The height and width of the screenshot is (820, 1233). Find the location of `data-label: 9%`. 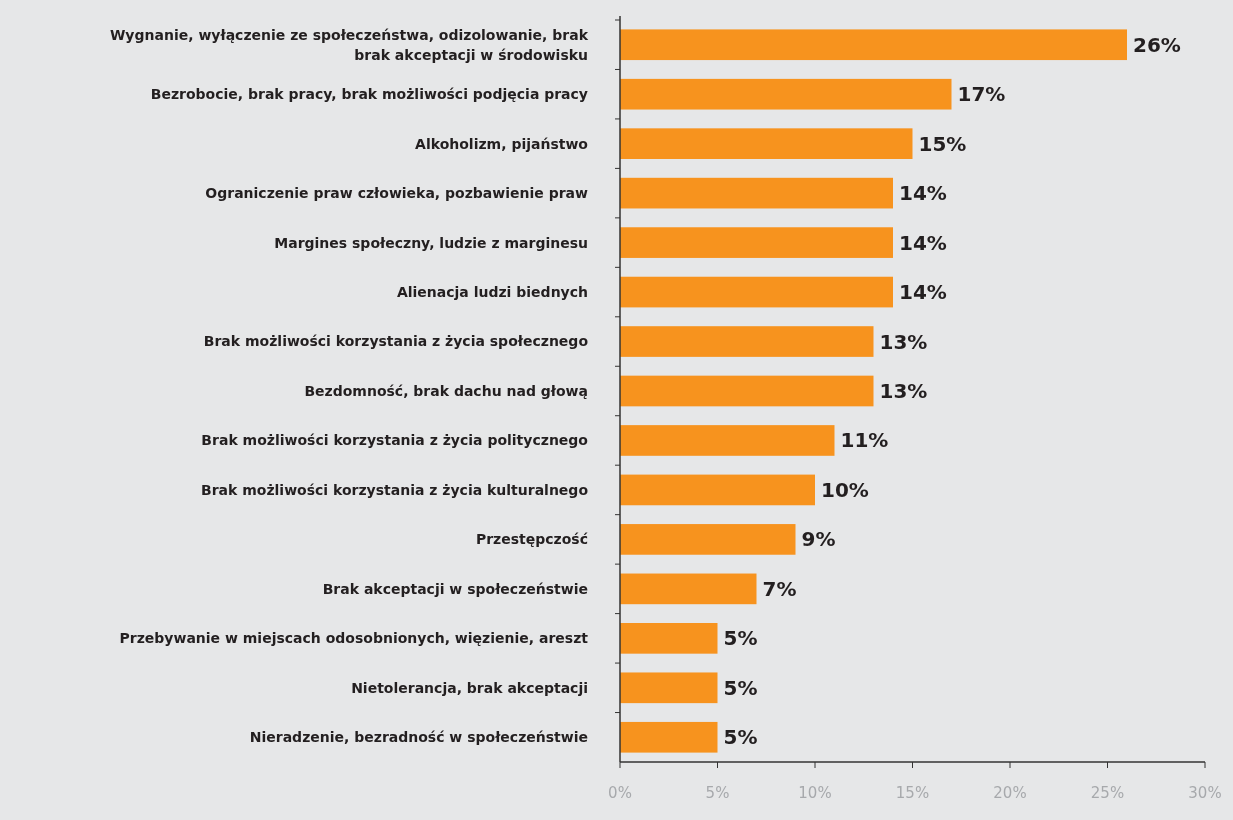

data-label: 9% is located at coordinates (818, 539).